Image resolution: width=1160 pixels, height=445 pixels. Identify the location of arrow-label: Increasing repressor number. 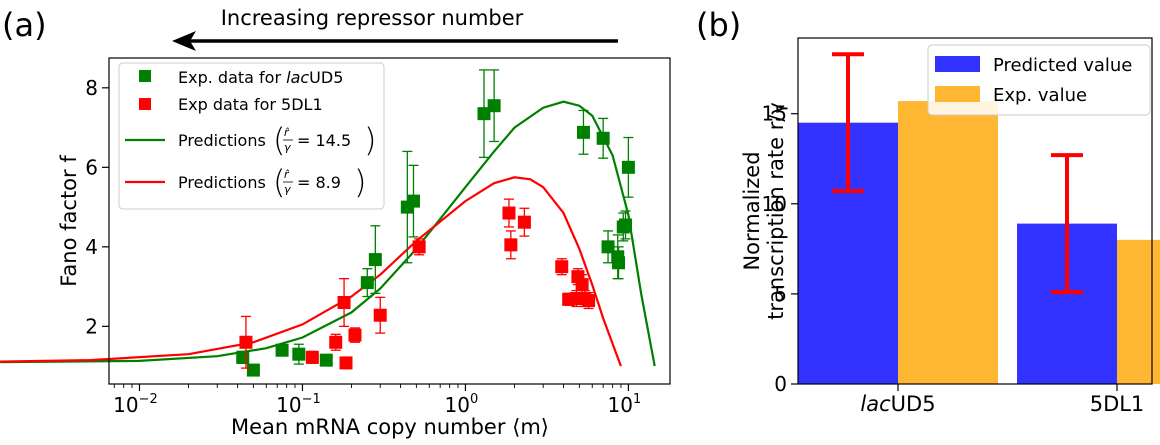
(372, 18).